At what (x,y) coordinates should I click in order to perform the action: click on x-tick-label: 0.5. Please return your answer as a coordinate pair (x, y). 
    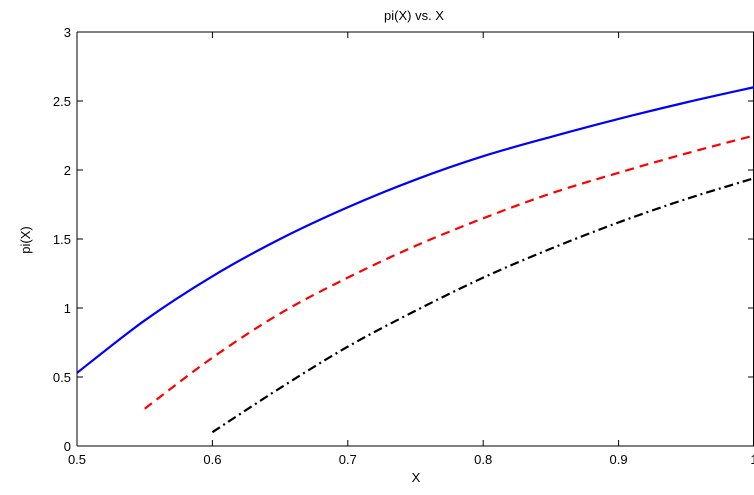
    Looking at the image, I should click on (77, 459).